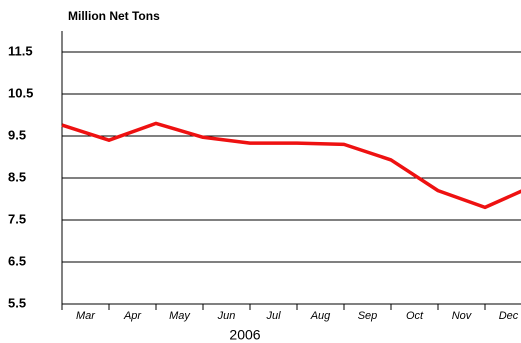  Describe the element at coordinates (320, 316) in the screenshot. I see `x-tick-label: Aug` at that location.